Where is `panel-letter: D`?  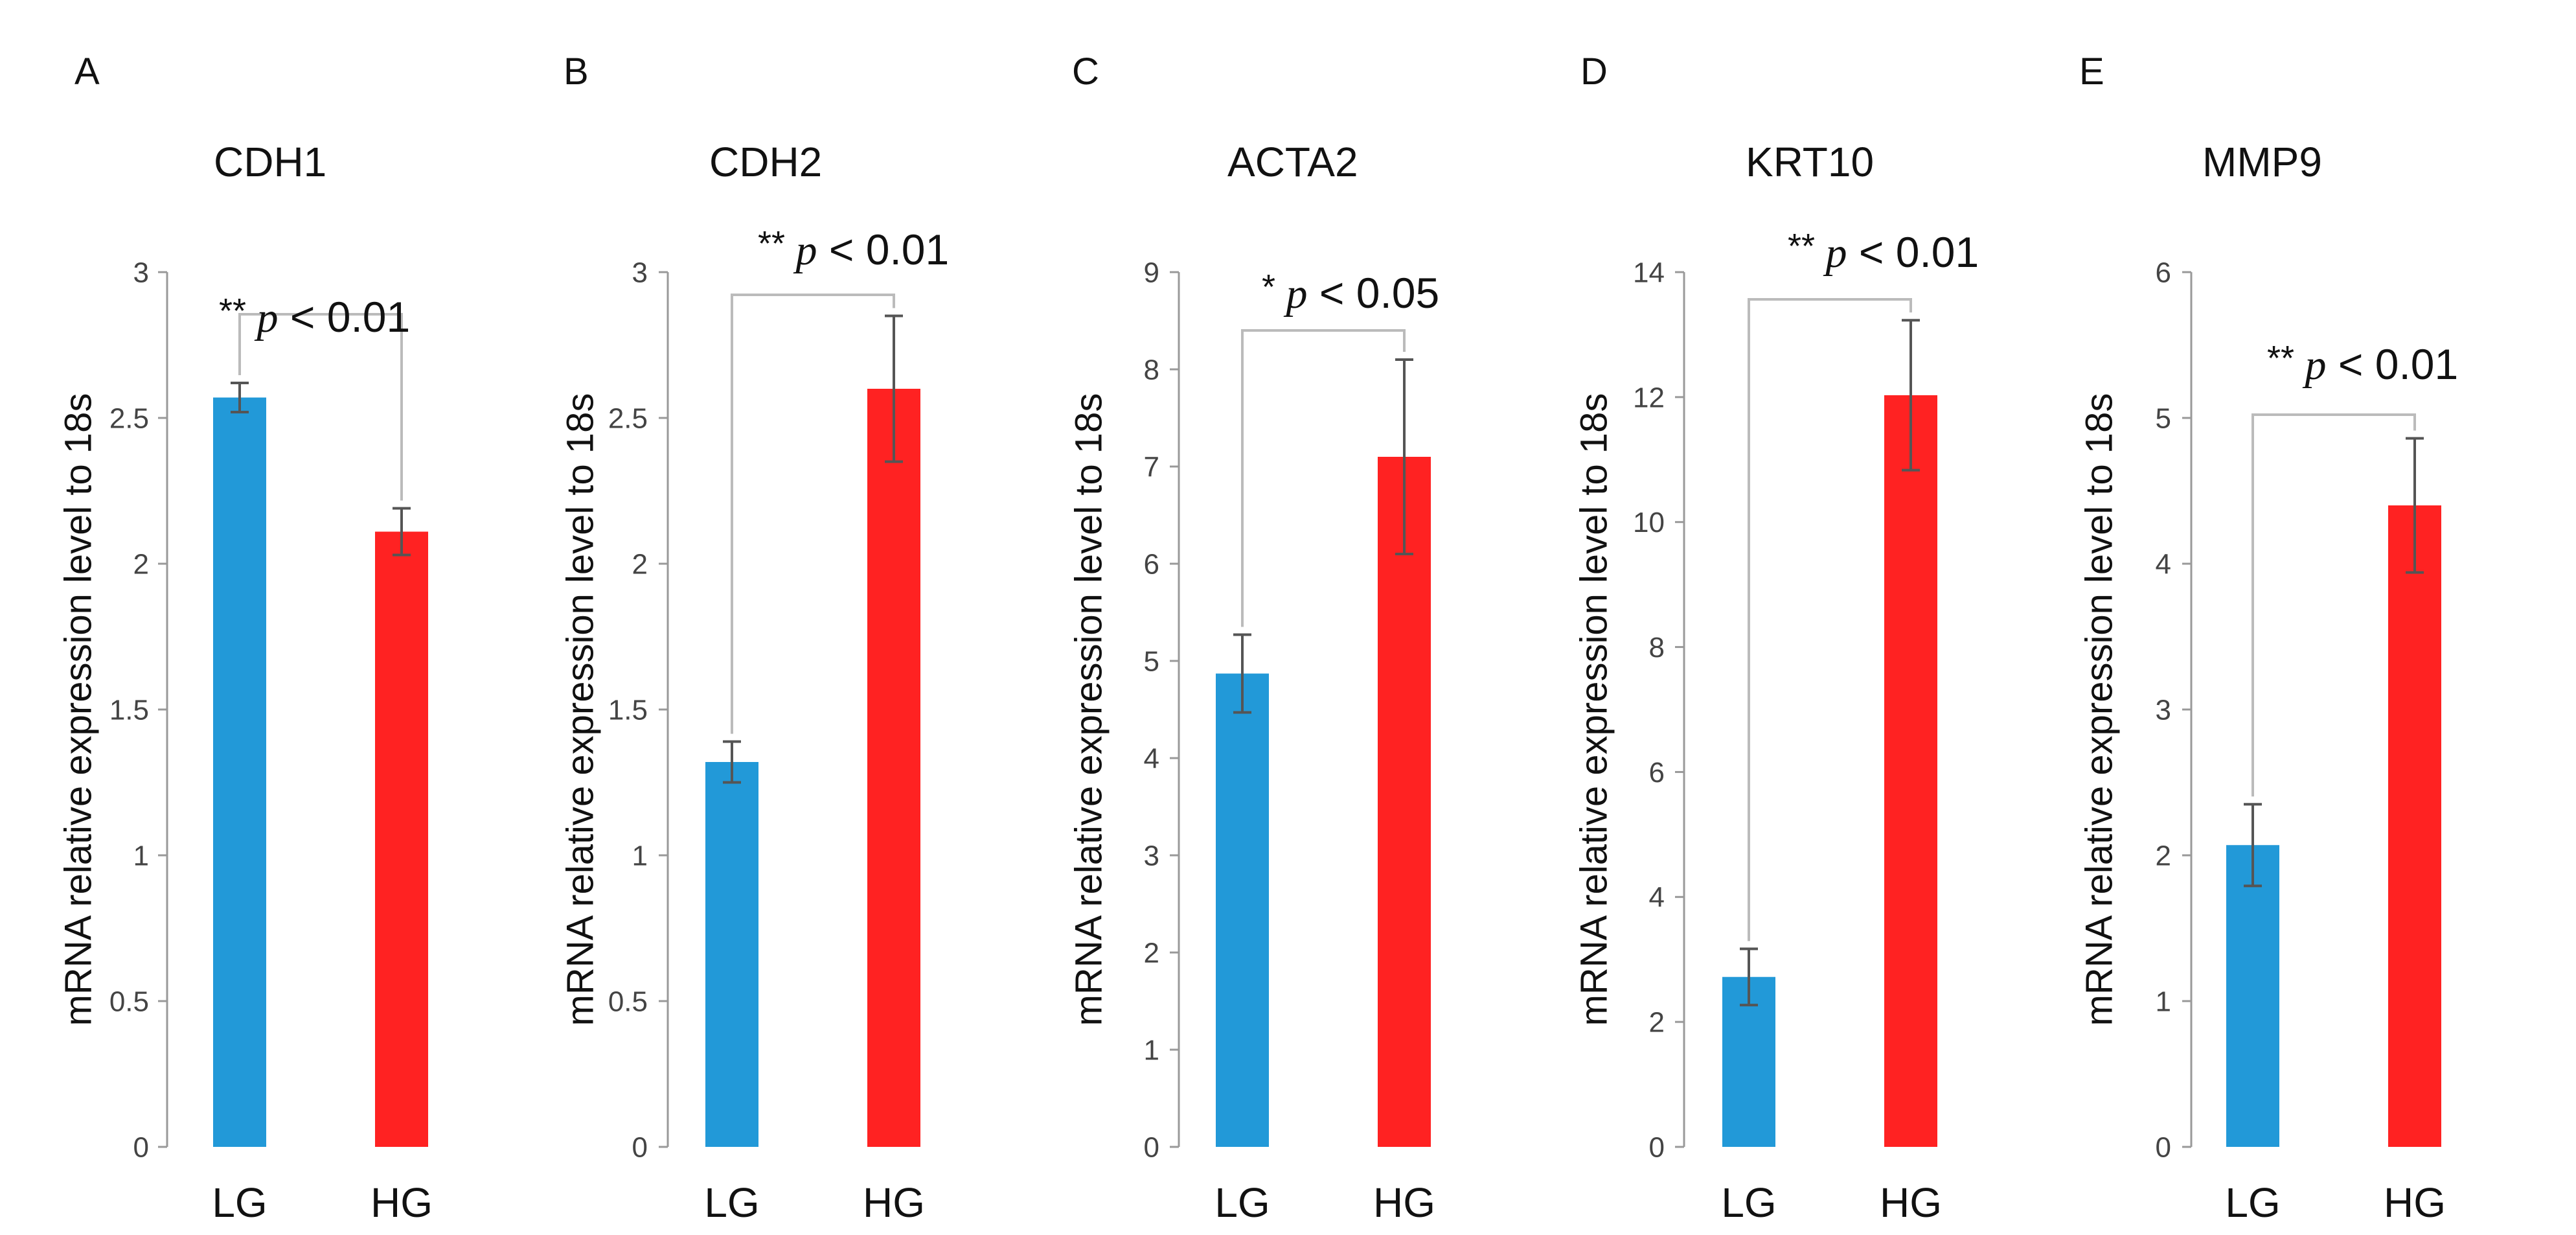
panel-letter: D is located at coordinates (1594, 72).